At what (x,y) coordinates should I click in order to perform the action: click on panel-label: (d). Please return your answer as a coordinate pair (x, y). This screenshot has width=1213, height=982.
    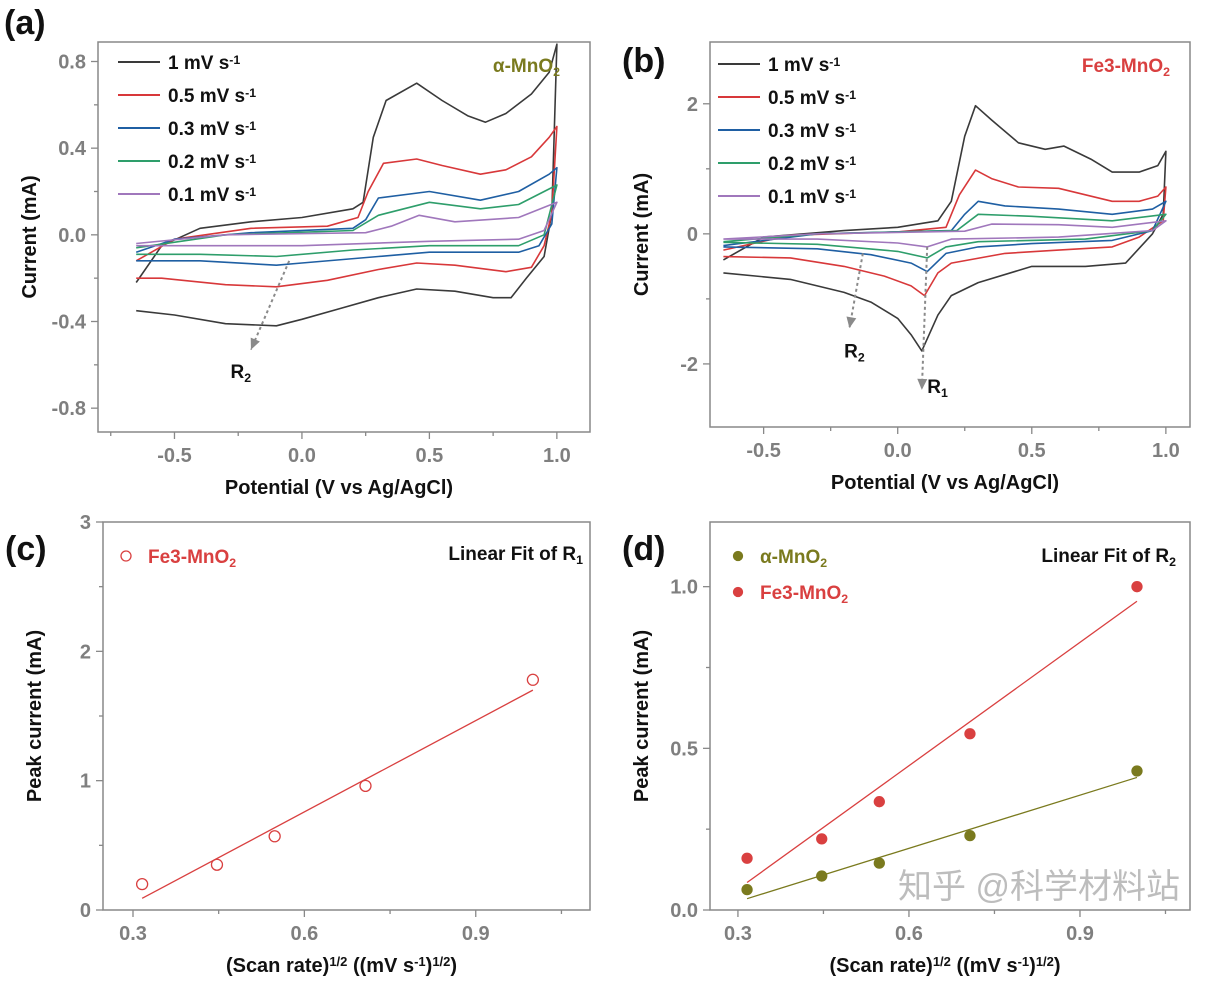
    Looking at the image, I should click on (643, 549).